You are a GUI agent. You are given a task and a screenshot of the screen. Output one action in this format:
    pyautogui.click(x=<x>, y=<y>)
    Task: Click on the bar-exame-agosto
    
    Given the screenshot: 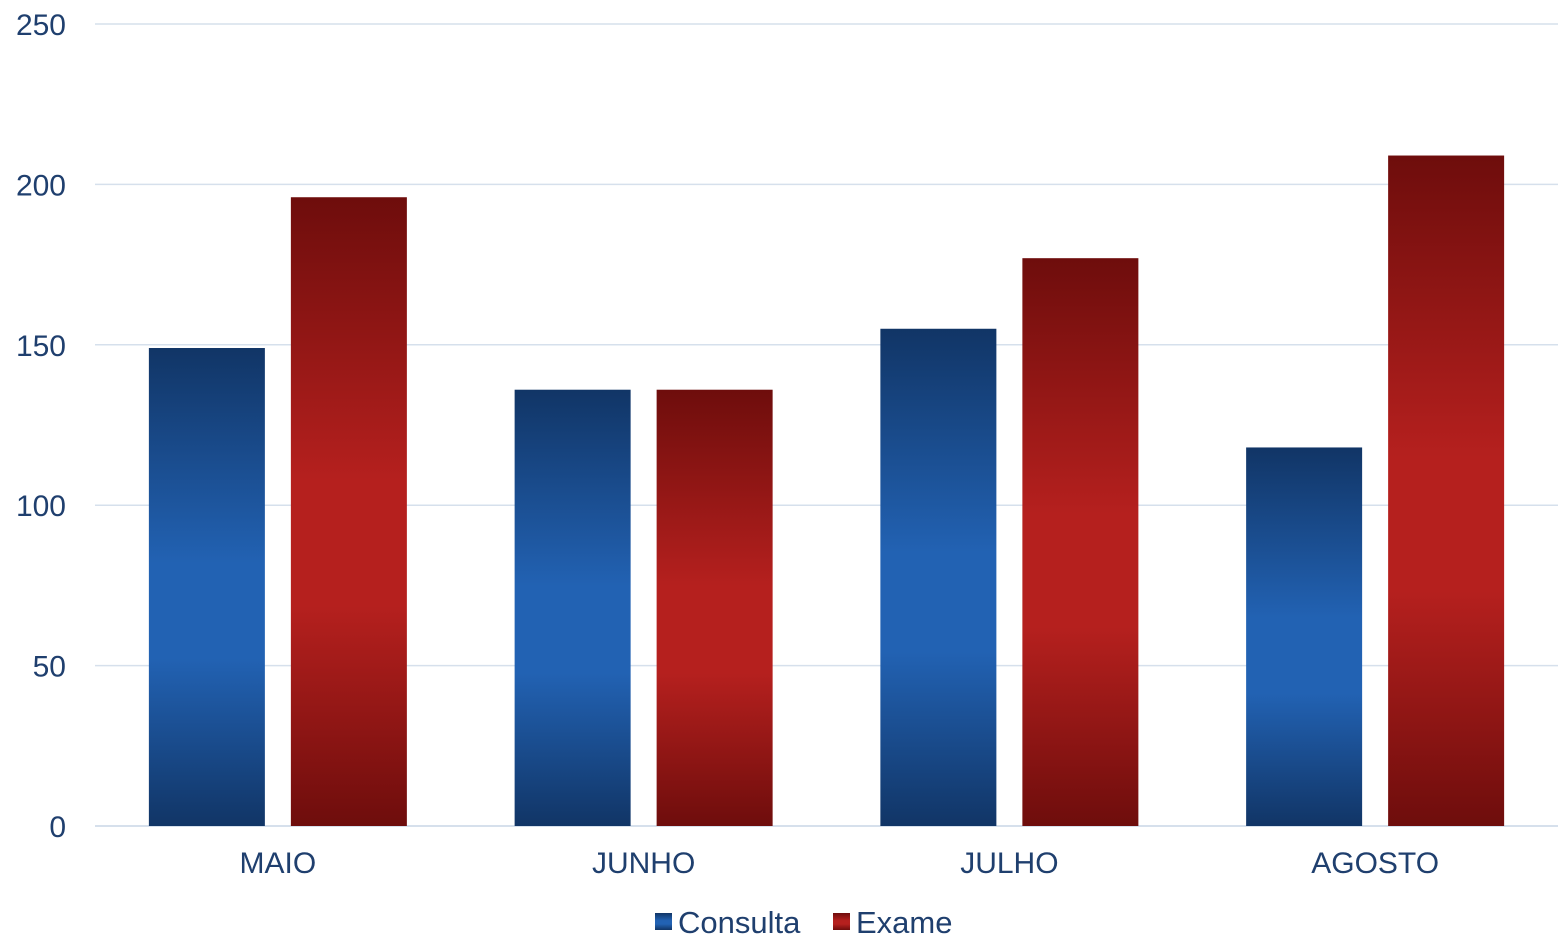 What is the action you would take?
    pyautogui.click(x=1446, y=490)
    